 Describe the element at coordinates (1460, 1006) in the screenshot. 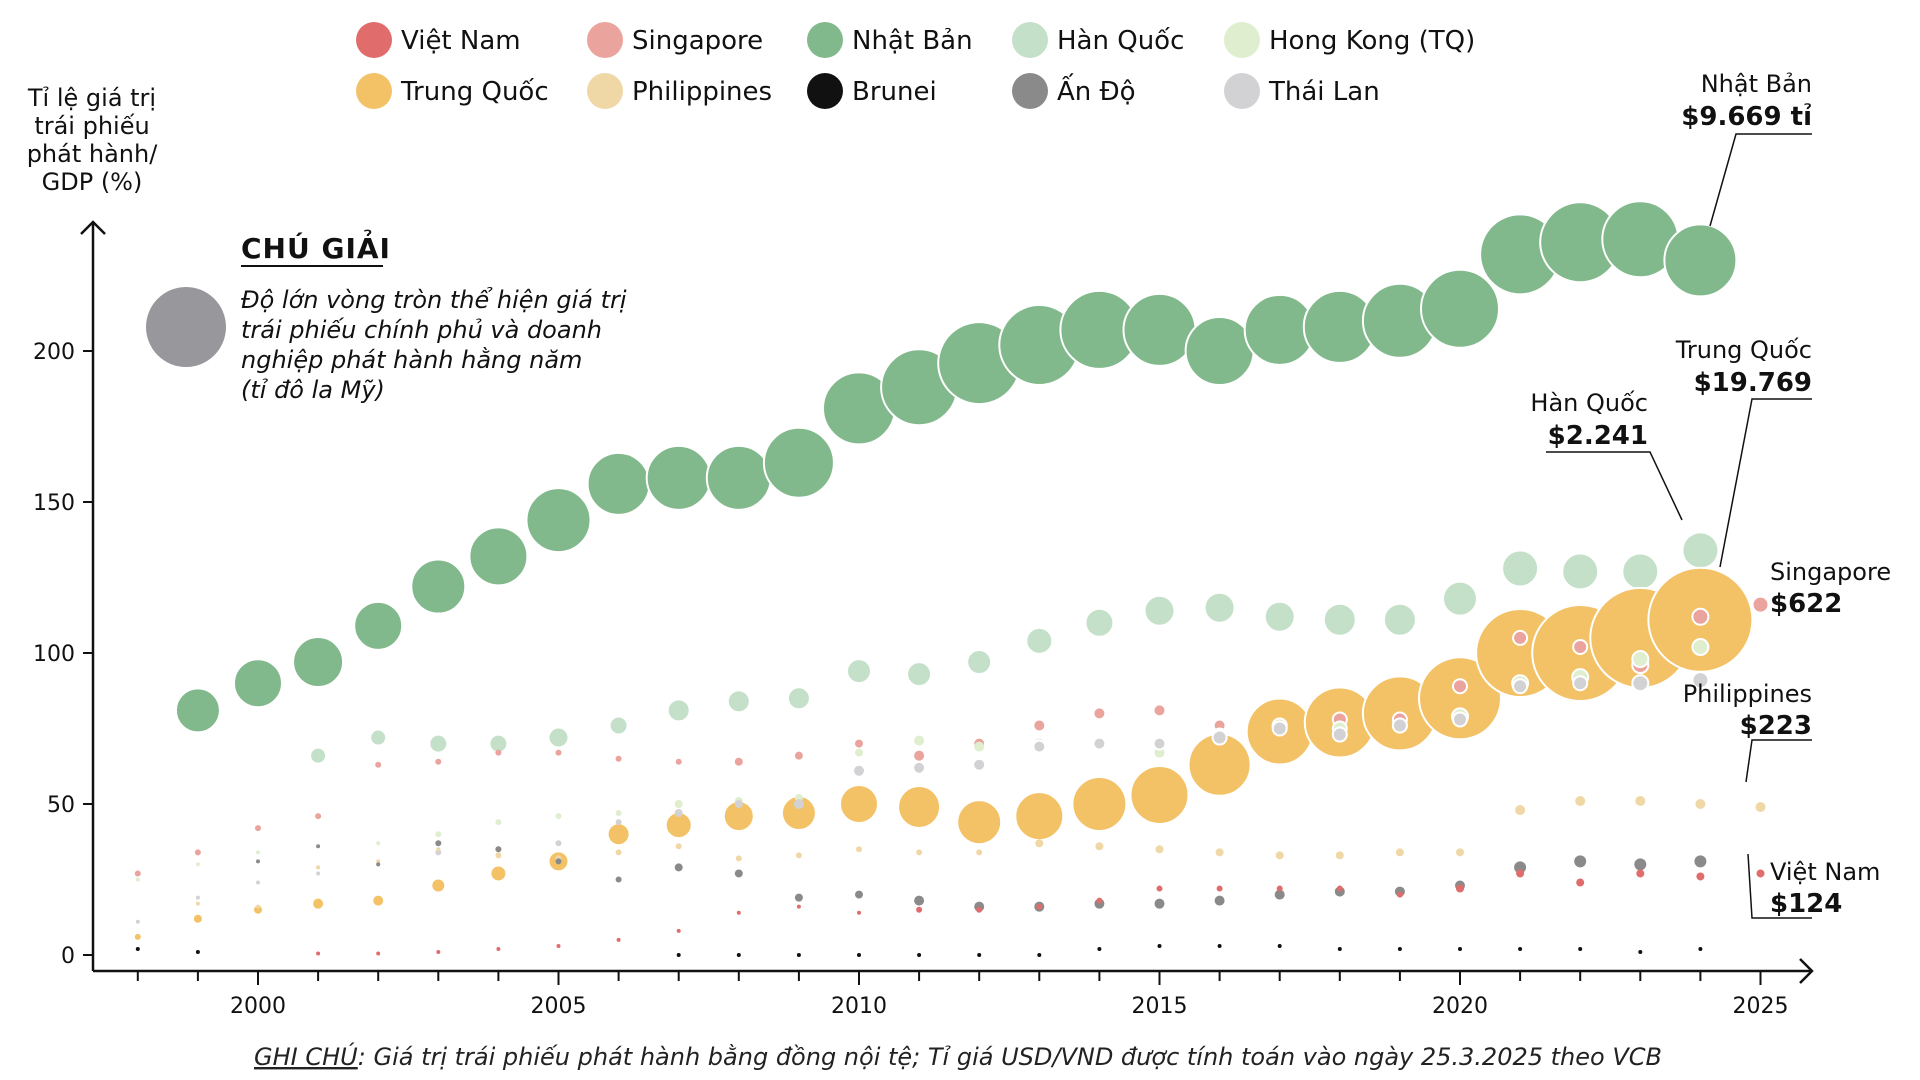

I see `x-tick-label: 2020` at that location.